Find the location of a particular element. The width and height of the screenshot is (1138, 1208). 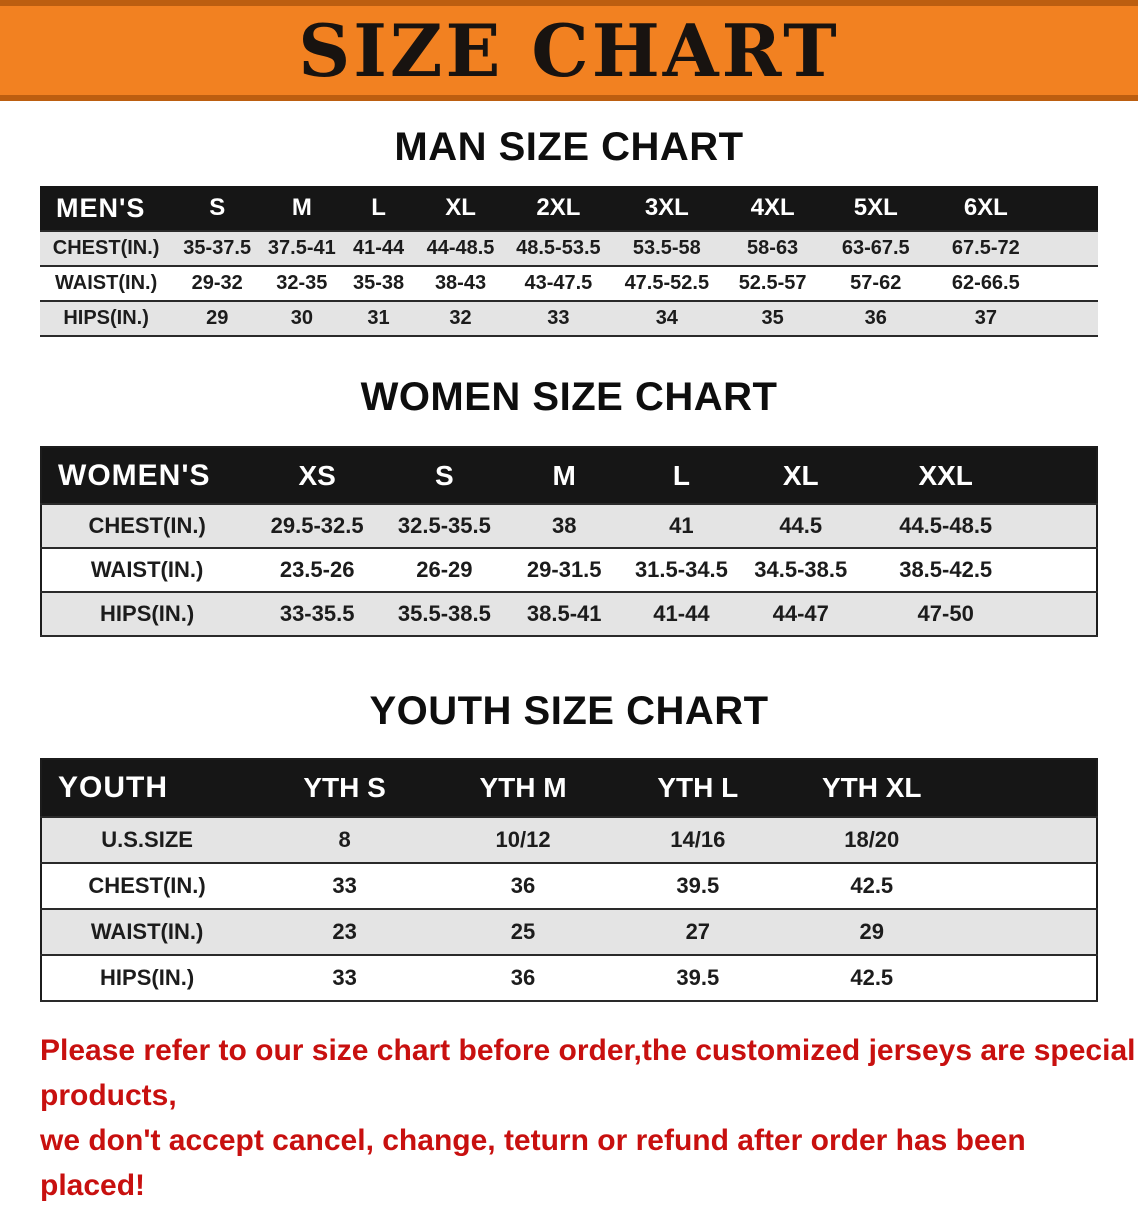

table-cell: 38 is located at coordinates (564, 525).